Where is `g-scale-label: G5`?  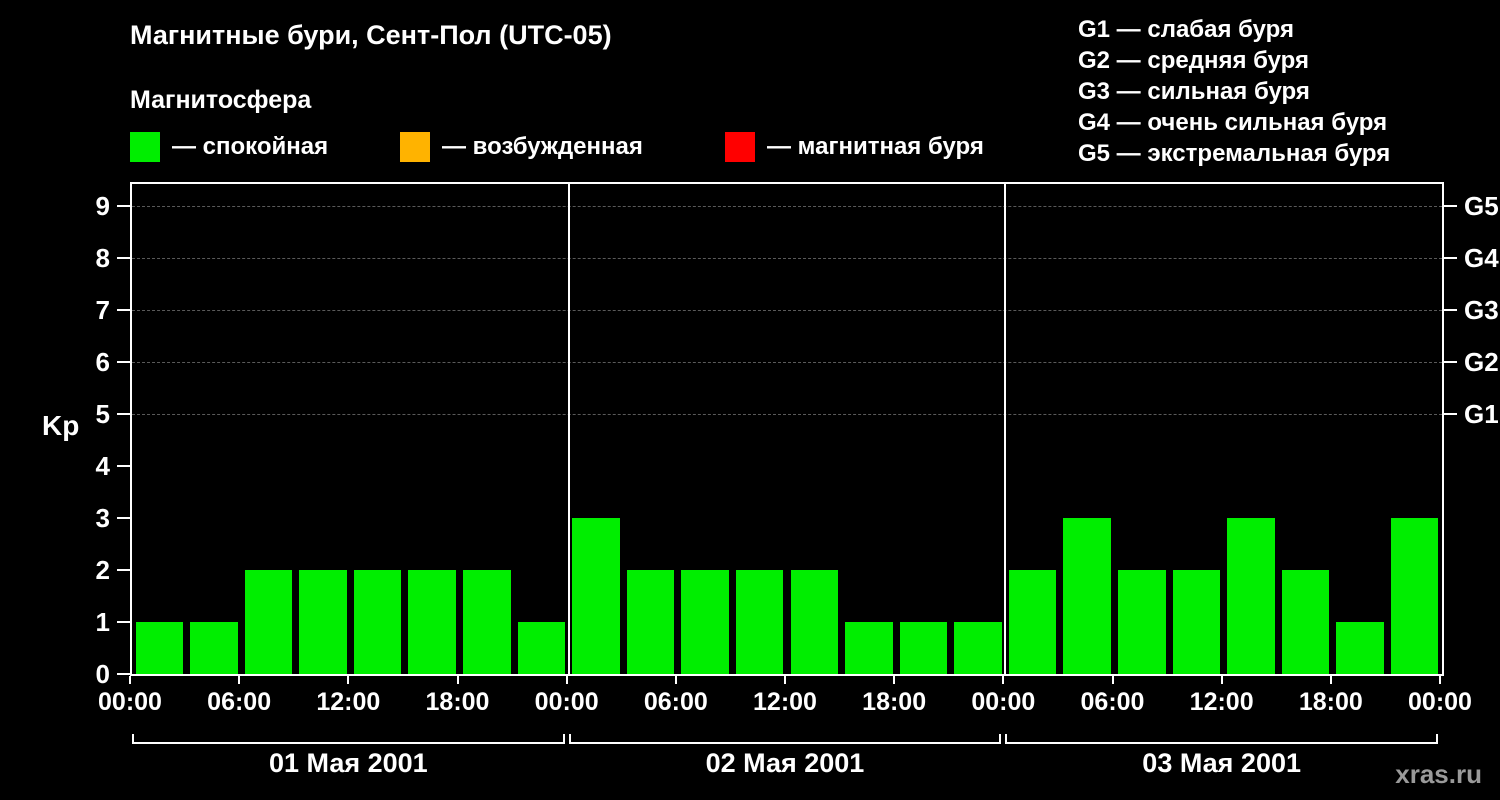
g-scale-label: G5 is located at coordinates (1481, 206).